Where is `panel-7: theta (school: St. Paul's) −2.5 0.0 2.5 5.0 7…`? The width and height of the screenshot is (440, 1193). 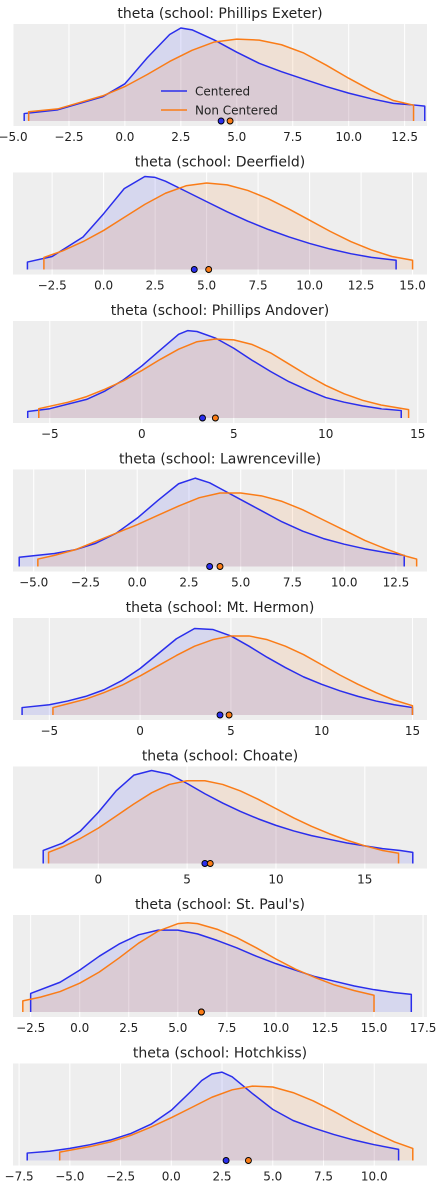 panel-7: theta (school: St. Paul's) −2.5 0.0 2.5 5.0 7… is located at coordinates (224, 966).